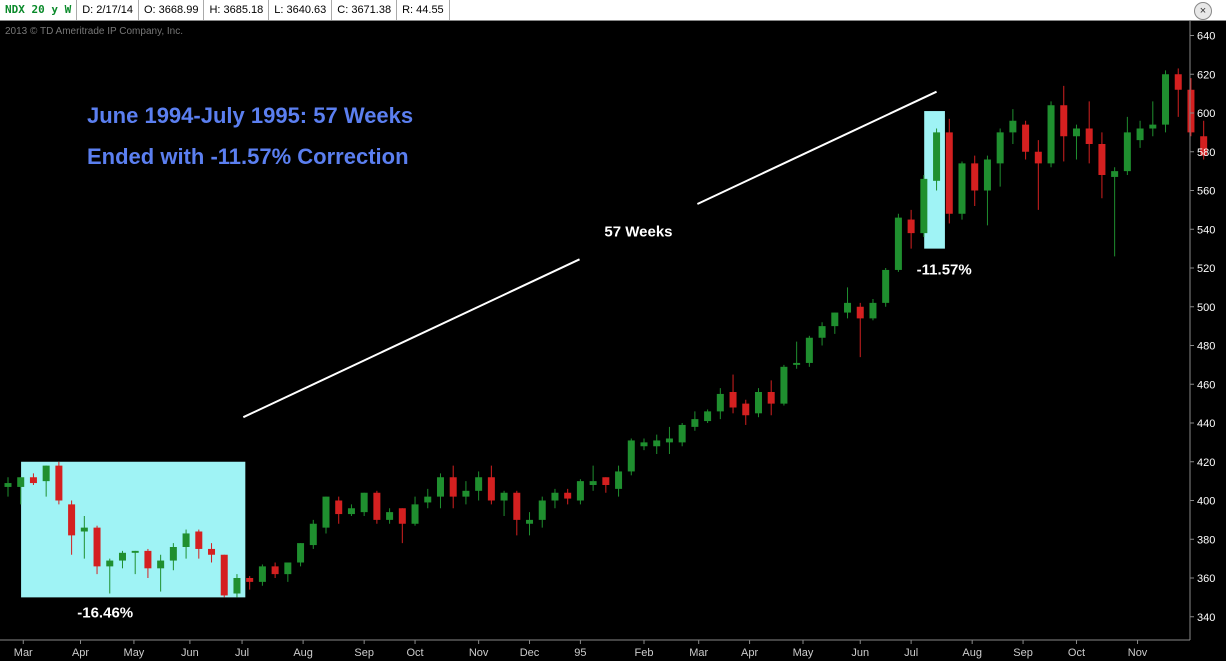 The height and width of the screenshot is (661, 1226). Describe the element at coordinates (301, 10) in the screenshot. I see `low-value: L: 3640.63` at that location.